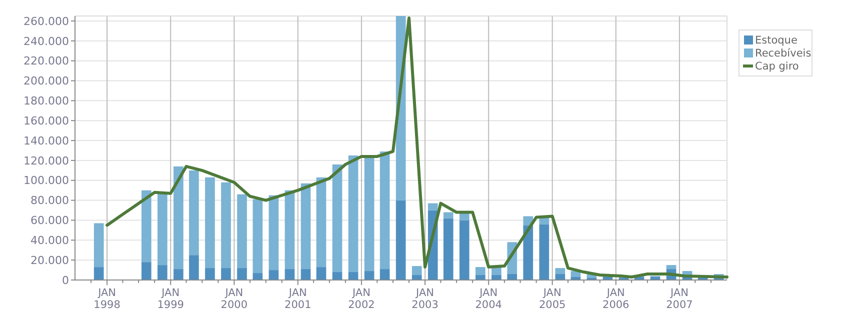 This screenshot has height=313, width=851. Describe the element at coordinates (46, 121) in the screenshot. I see `y-tick-label: 160.000` at that location.